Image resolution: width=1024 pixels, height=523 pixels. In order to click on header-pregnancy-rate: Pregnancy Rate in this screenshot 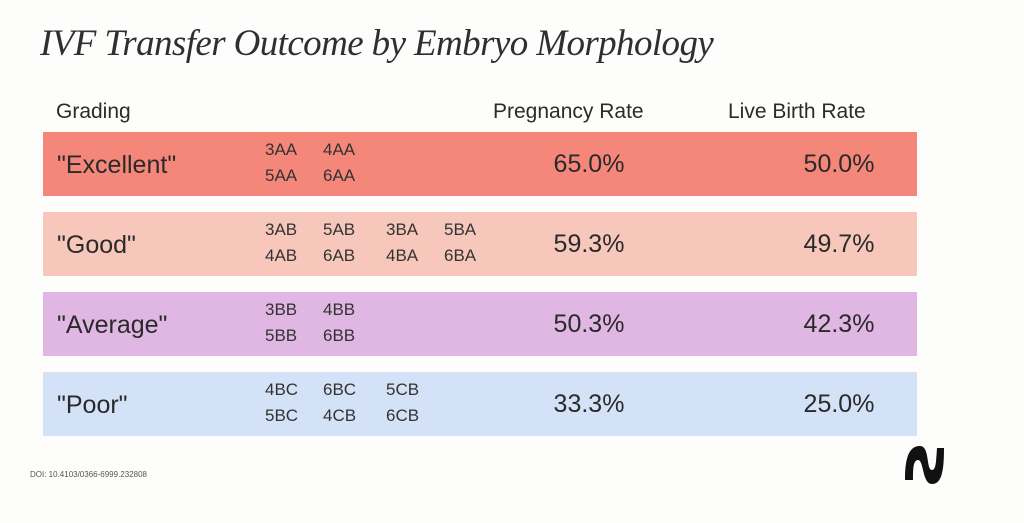, I will do `click(568, 111)`.